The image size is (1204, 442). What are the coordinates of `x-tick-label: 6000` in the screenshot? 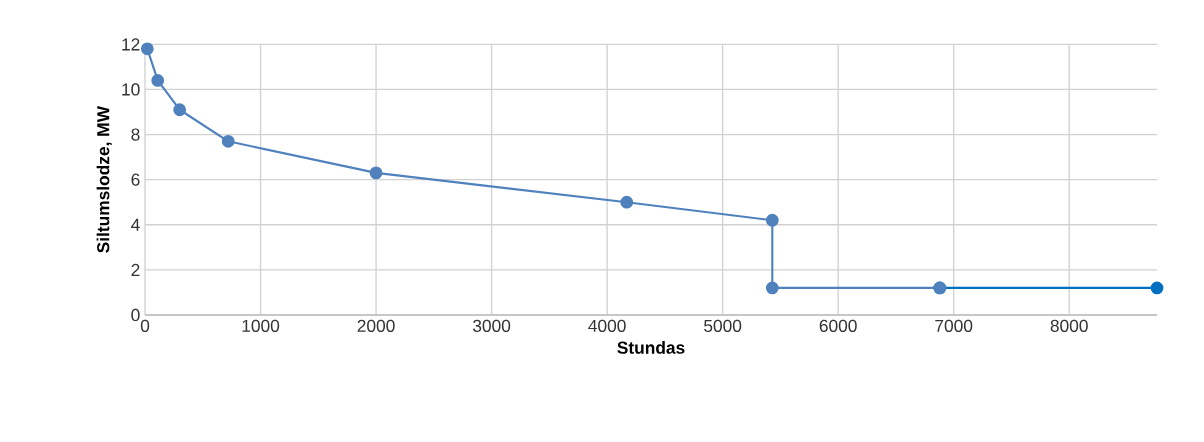 It's located at (838, 325).